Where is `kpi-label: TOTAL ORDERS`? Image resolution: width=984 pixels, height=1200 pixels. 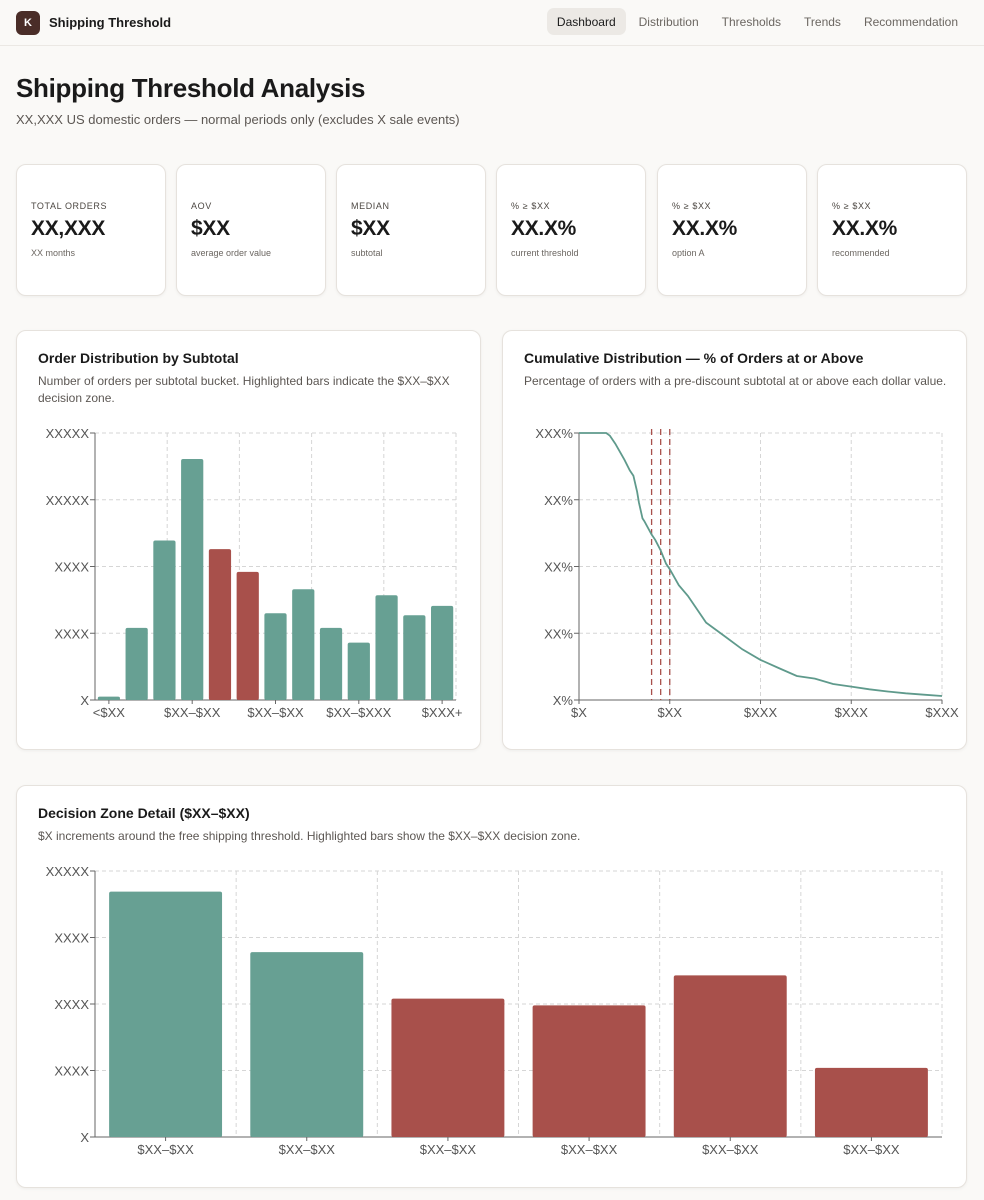 kpi-label: TOTAL ORDERS is located at coordinates (69, 206).